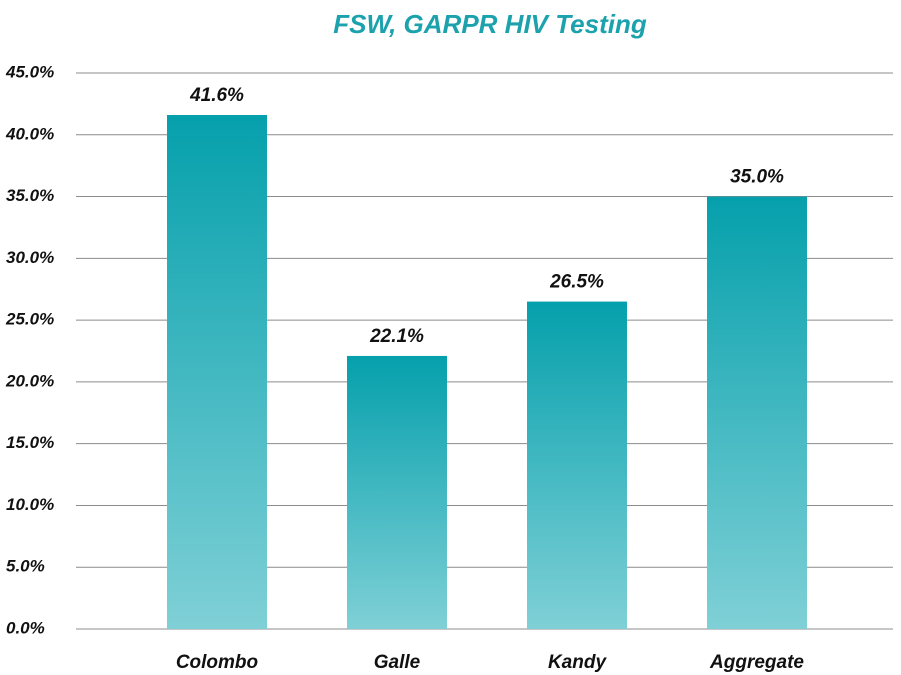 This screenshot has height=675, width=901. What do you see at coordinates (756, 662) in the screenshot?
I see `x-tick-label: Aggregate` at bounding box center [756, 662].